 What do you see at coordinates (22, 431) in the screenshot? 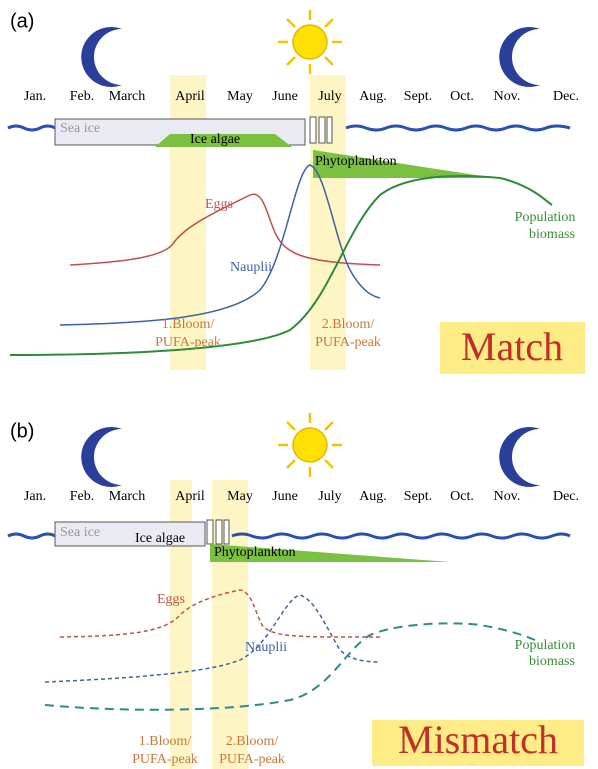
I see `panel-label: (b)` at bounding box center [22, 431].